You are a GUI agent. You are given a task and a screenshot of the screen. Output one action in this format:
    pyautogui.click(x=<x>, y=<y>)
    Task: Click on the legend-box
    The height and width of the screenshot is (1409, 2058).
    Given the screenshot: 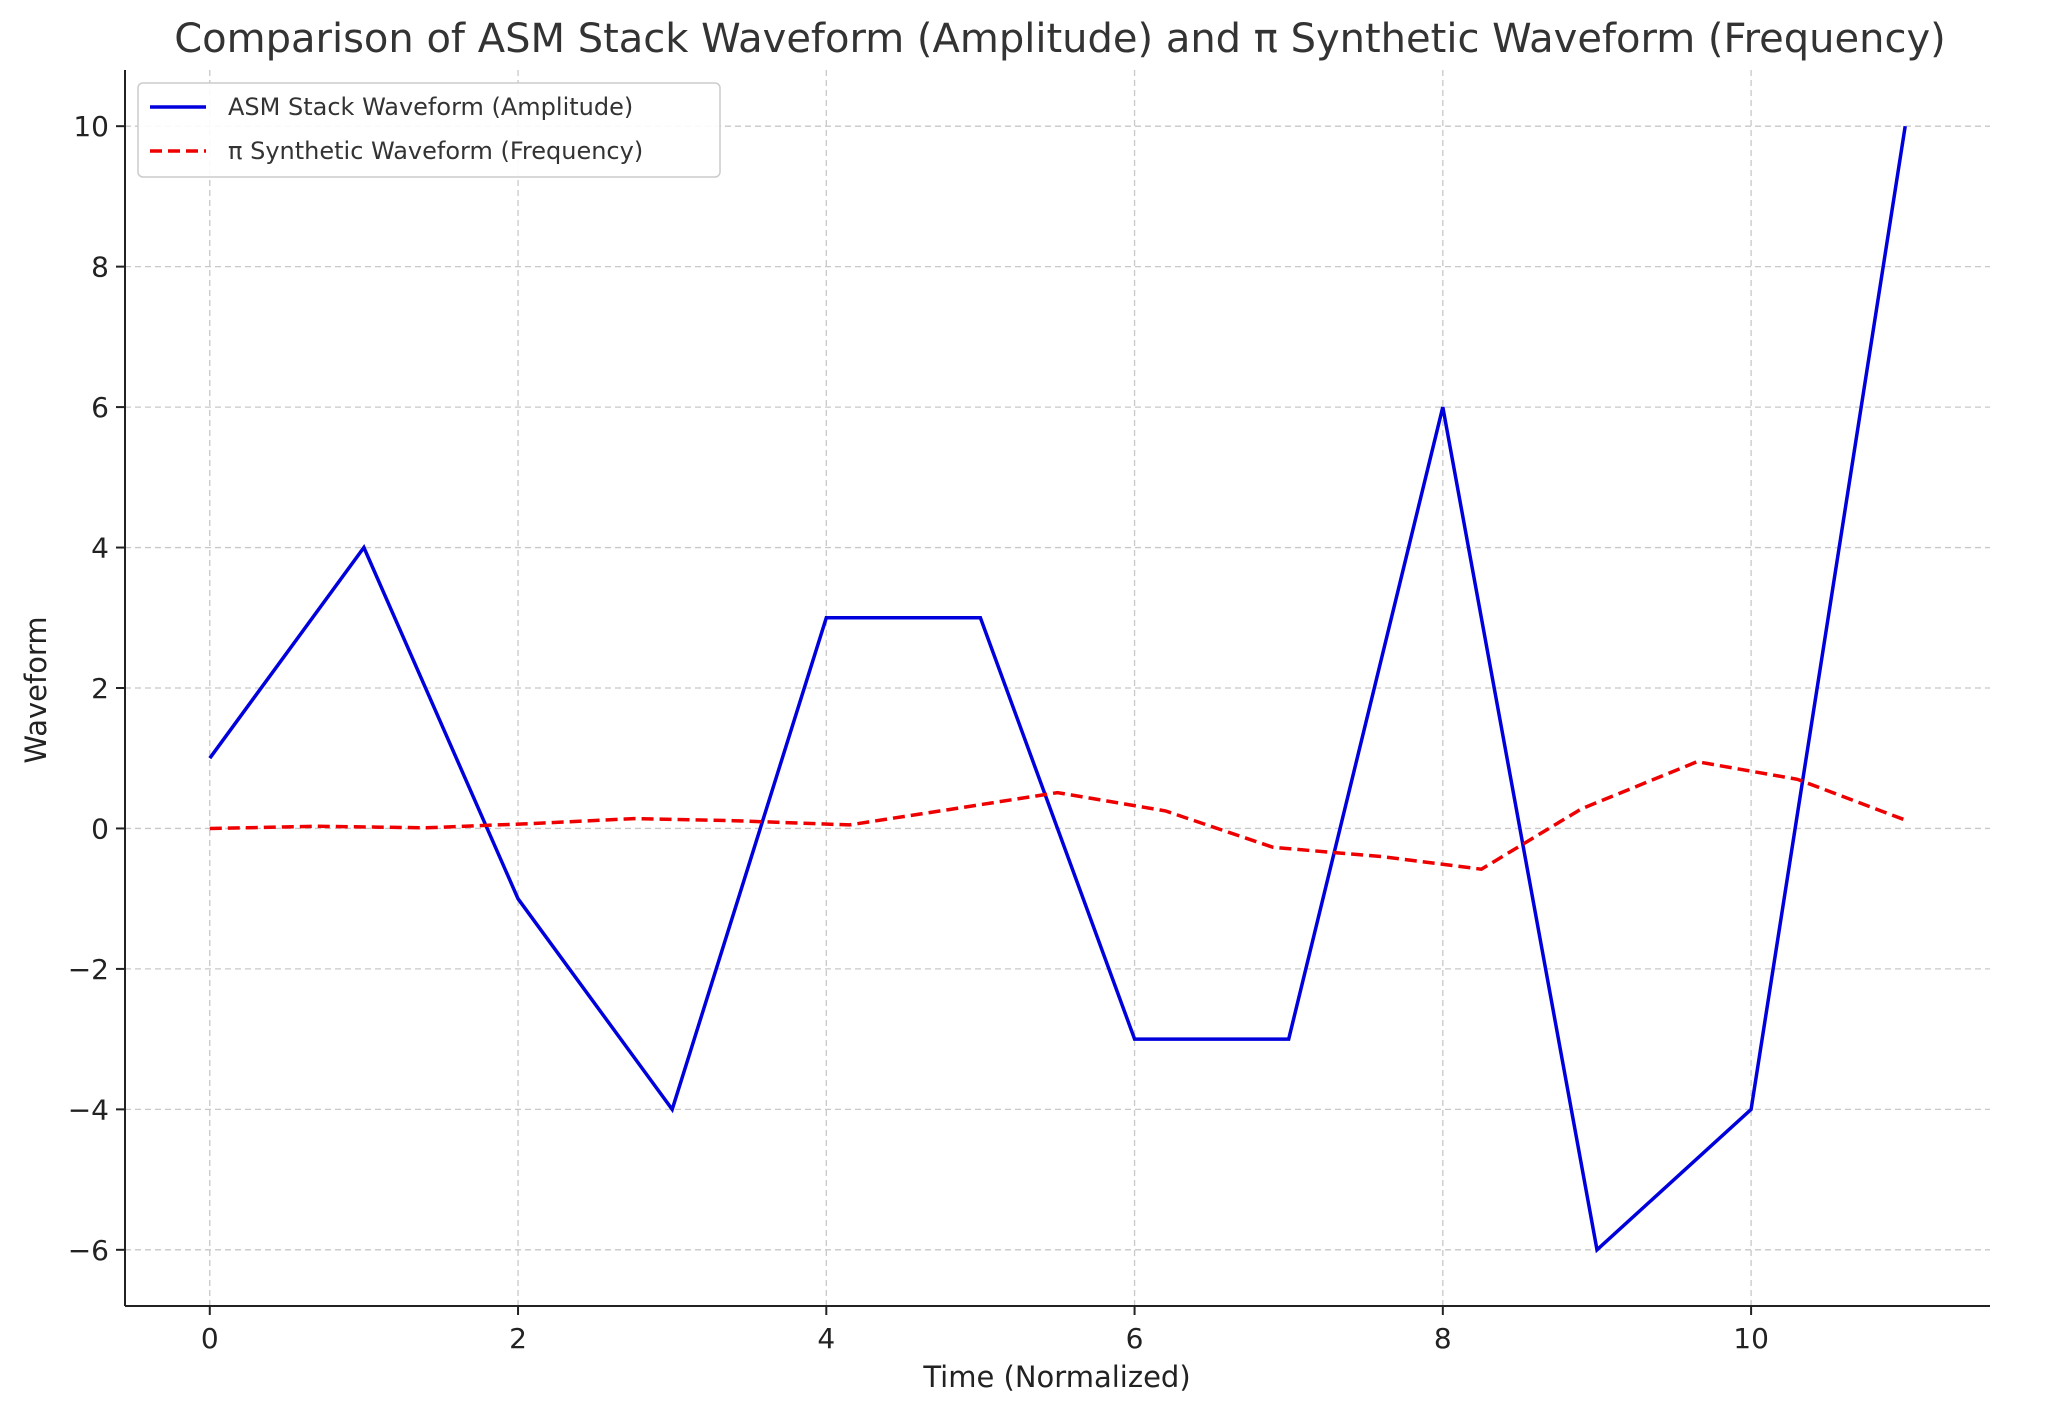 What is the action you would take?
    pyautogui.click(x=429, y=130)
    